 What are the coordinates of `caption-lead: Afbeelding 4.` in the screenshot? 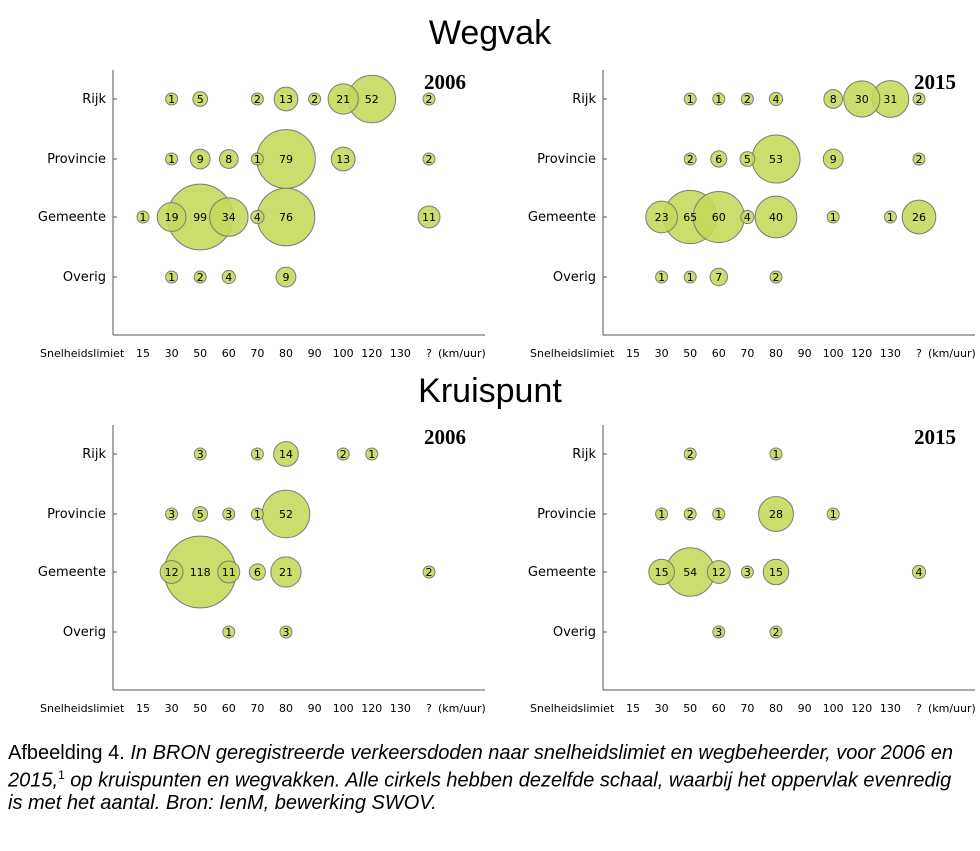 It's located at (69, 753).